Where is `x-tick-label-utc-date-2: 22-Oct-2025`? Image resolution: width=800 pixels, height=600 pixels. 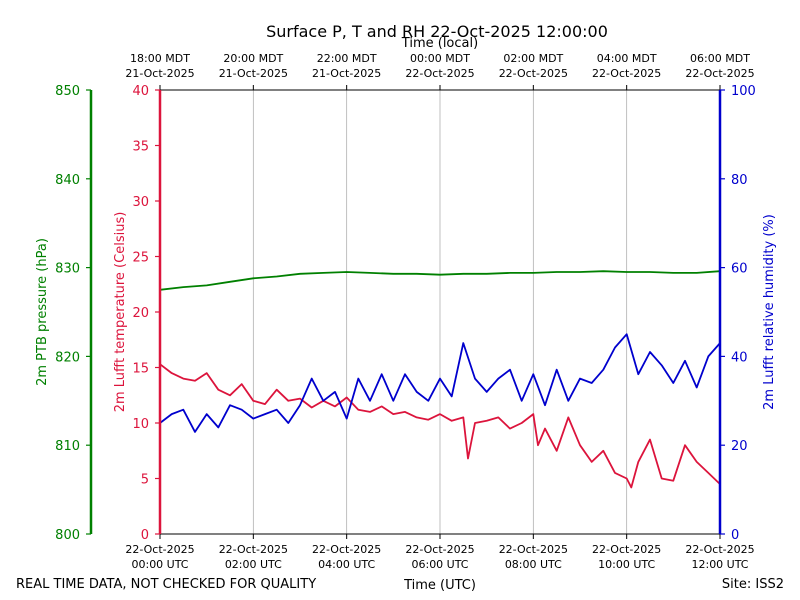
x-tick-label-utc-date-2: 22-Oct-2025 is located at coordinates (346, 549).